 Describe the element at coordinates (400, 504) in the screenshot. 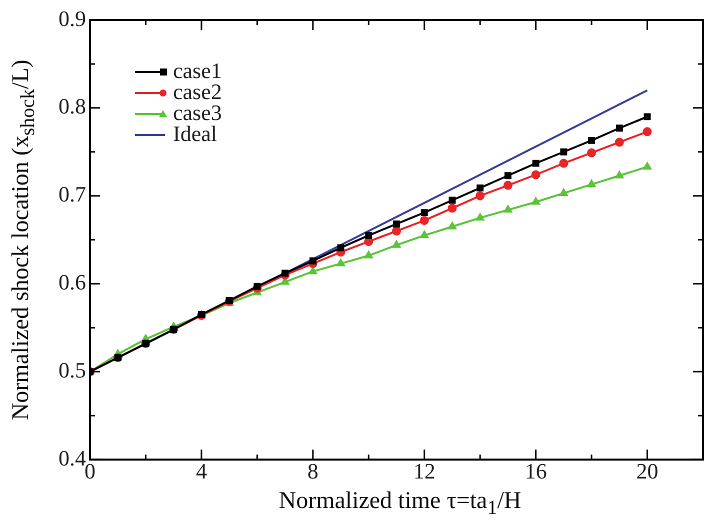

I see `x-axis-title: Normalized time τ=ta$_{1}$/H` at that location.